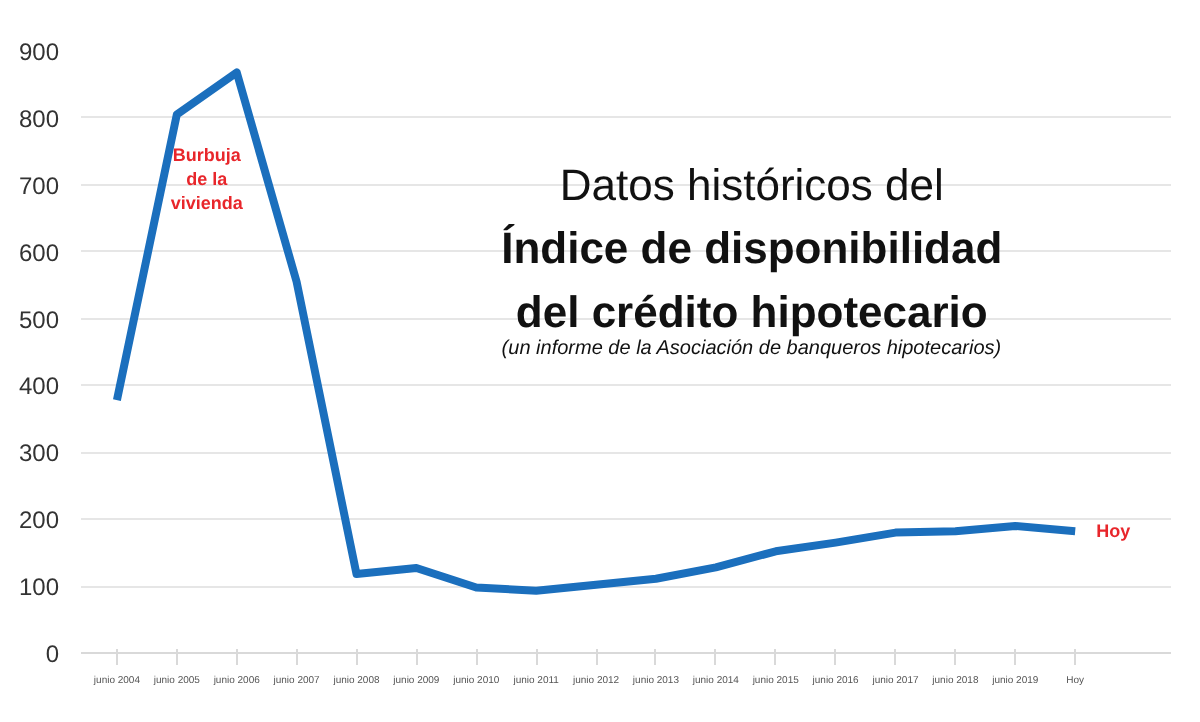 This screenshot has height=722, width=1200. I want to click on annotation: Burbuja de la vivienda, so click(207, 178).